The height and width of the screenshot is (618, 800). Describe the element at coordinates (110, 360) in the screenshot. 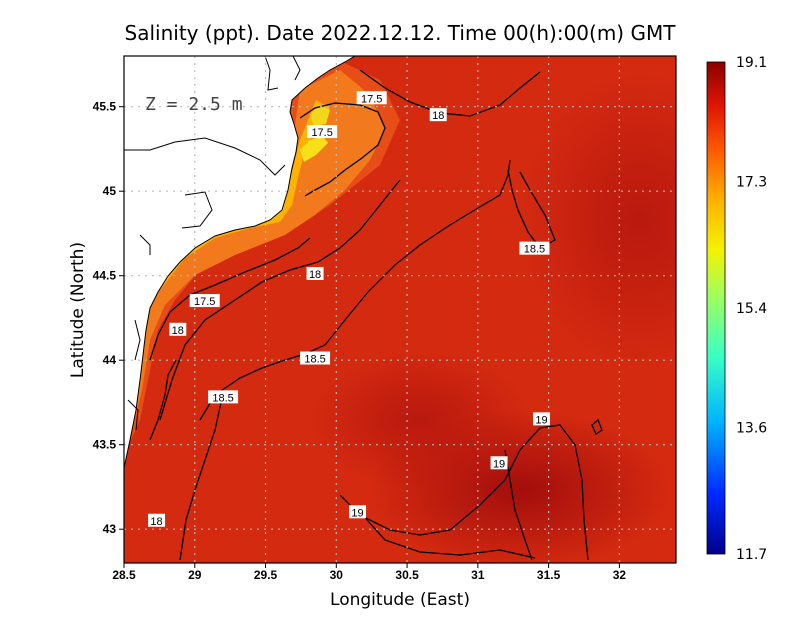

I see `y-tick-label: 44` at that location.